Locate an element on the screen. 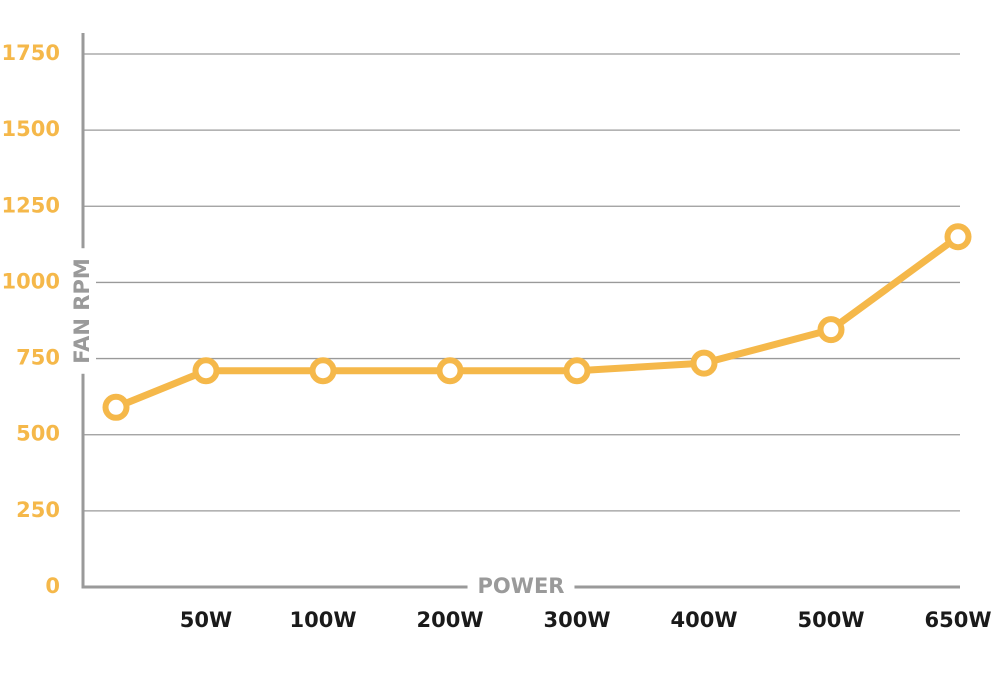 The width and height of the screenshot is (1000, 676). y-tick-label: 0 is located at coordinates (52, 586).